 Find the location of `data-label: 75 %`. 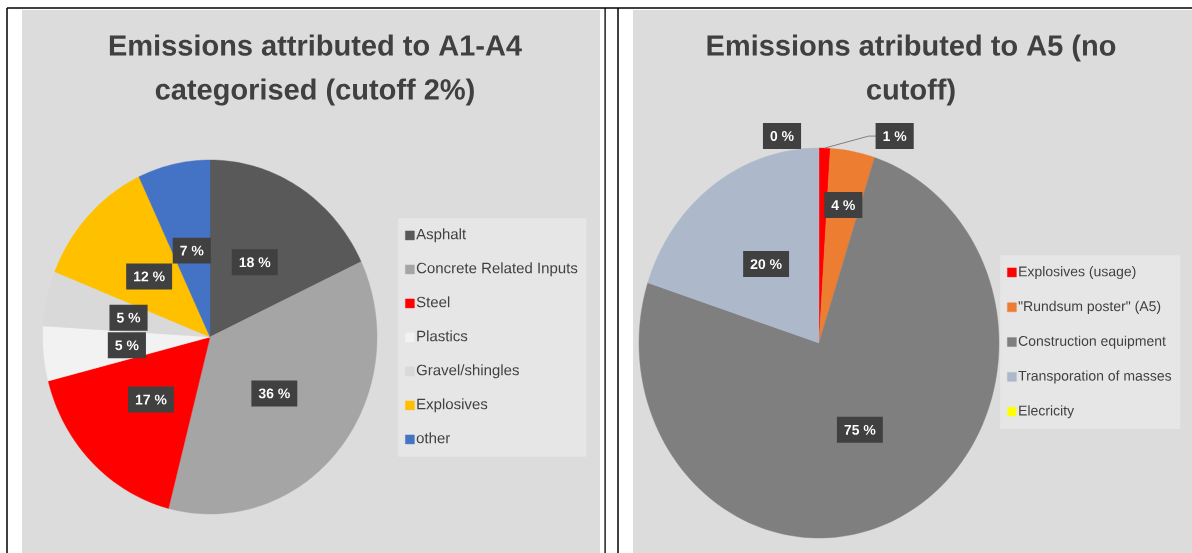

data-label: 75 % is located at coordinates (860, 429).